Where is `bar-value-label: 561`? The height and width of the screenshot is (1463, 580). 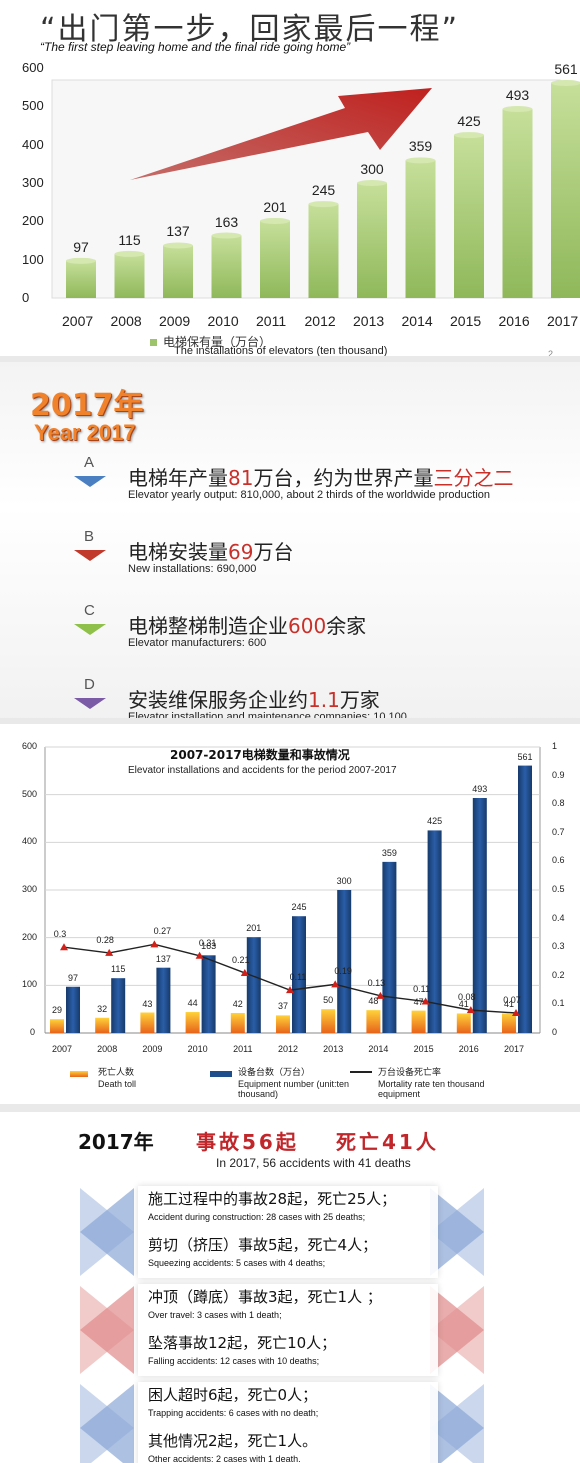
bar-value-label: 561 is located at coordinates (566, 68).